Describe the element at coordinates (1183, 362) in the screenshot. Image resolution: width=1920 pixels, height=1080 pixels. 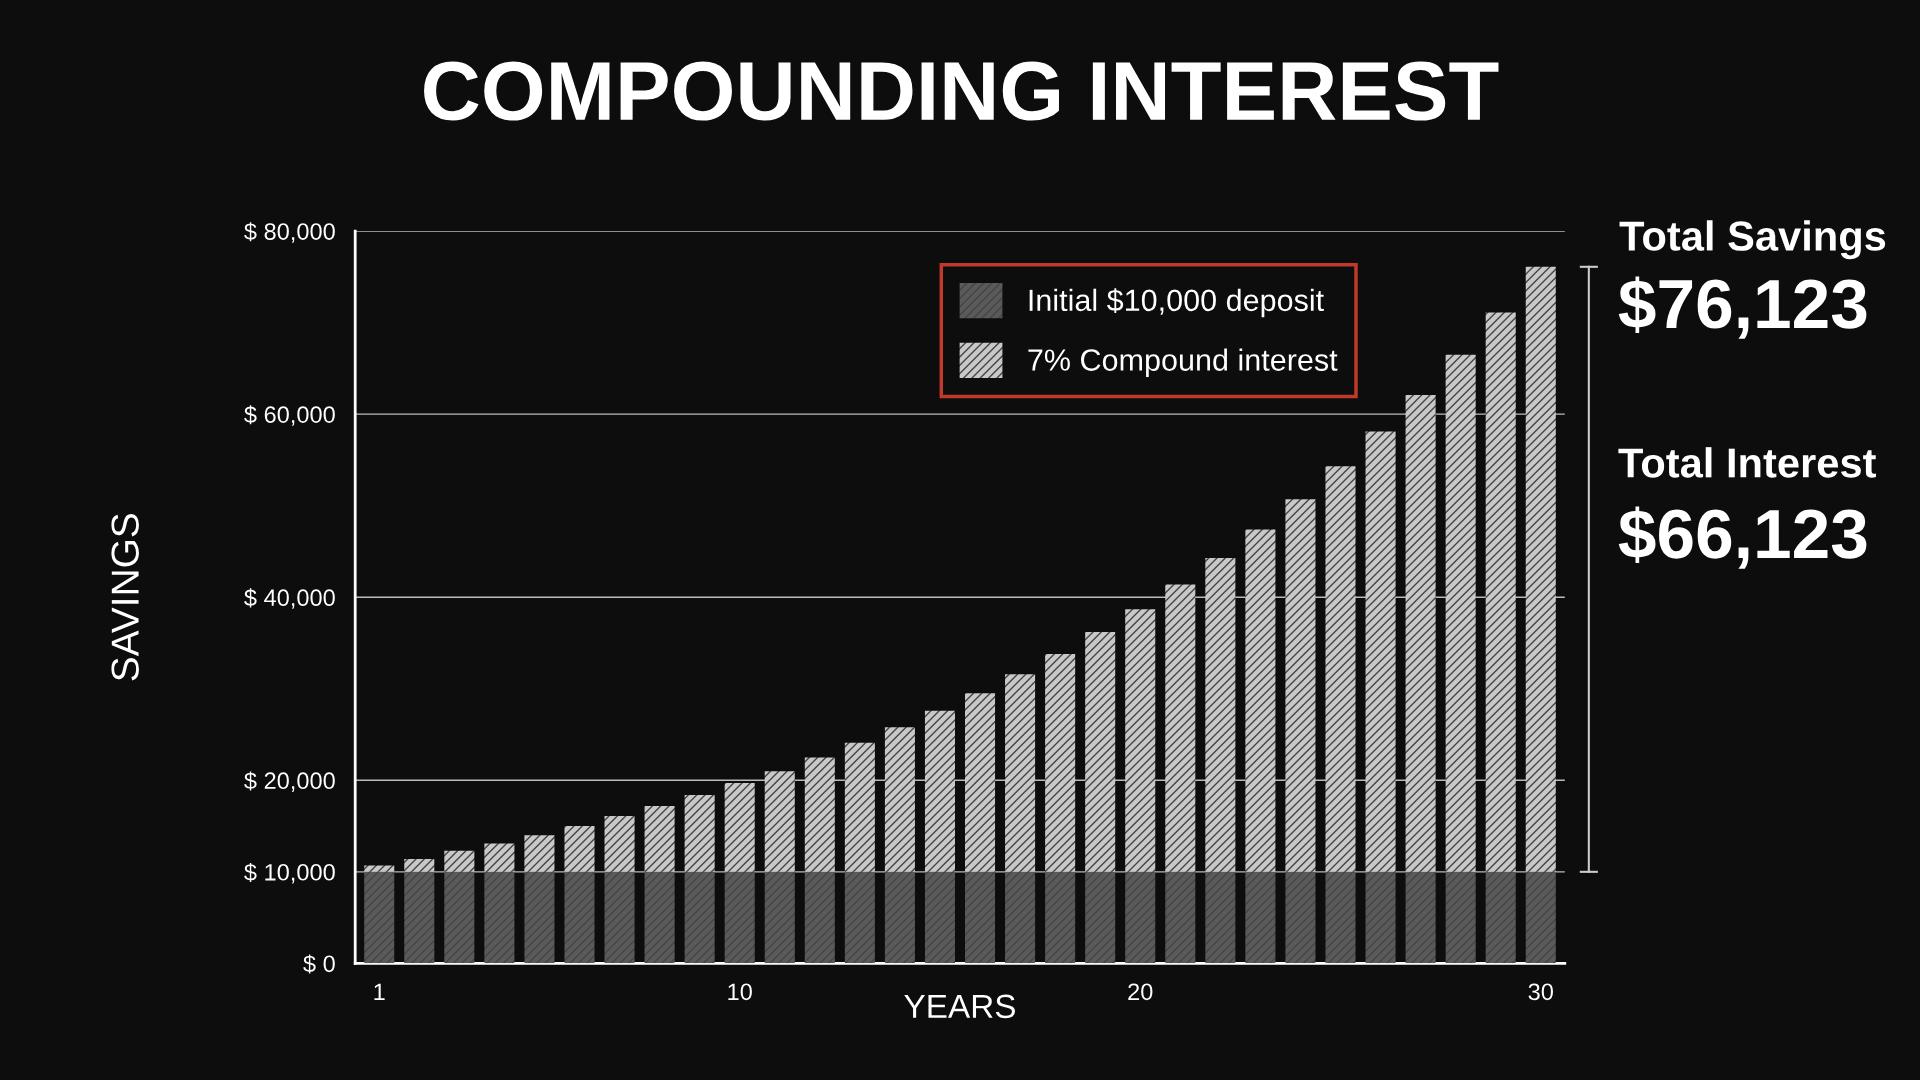
I see `legend-label: 7% Compound interest` at that location.